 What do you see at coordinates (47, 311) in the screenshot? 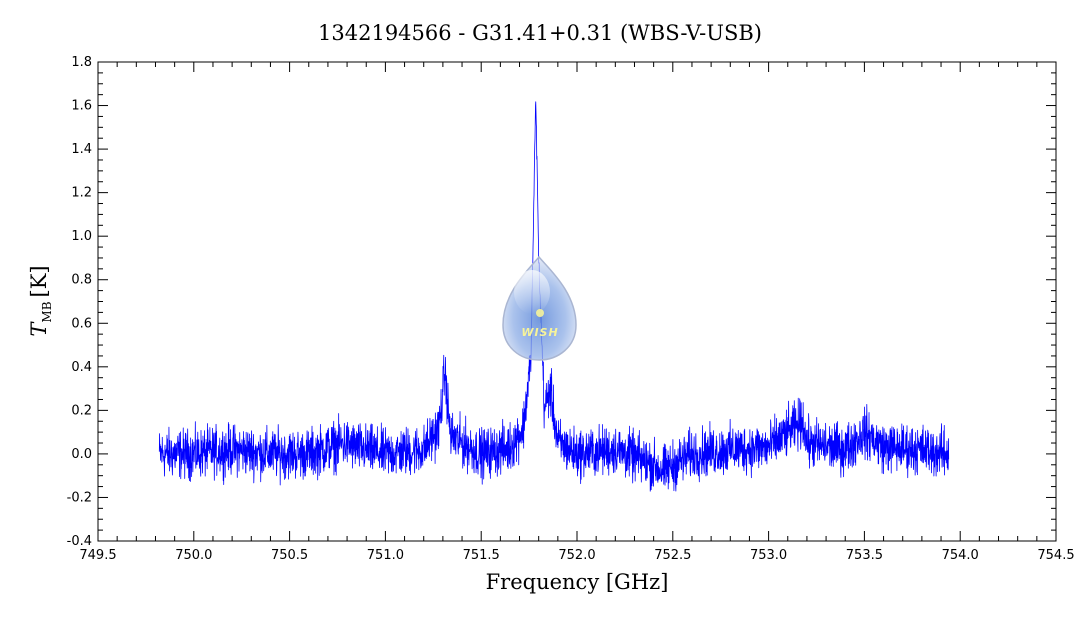
I see `y-axis-label-subscript: MB` at bounding box center [47, 311].